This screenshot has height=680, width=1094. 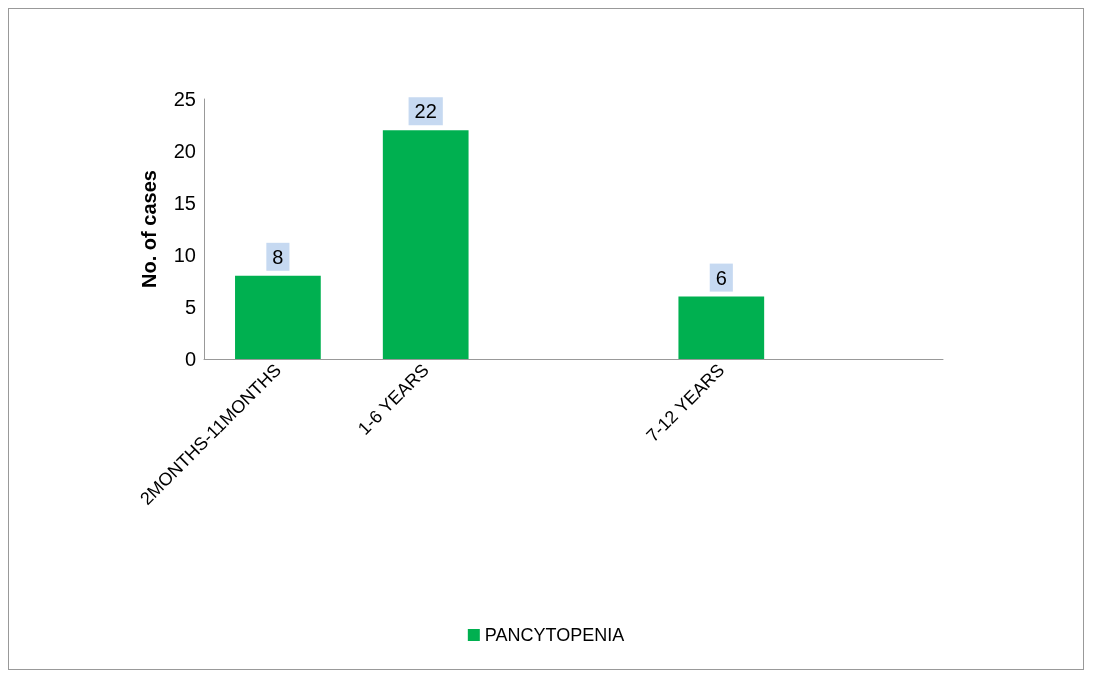 I want to click on y-tick-label: 5, so click(x=190, y=307).